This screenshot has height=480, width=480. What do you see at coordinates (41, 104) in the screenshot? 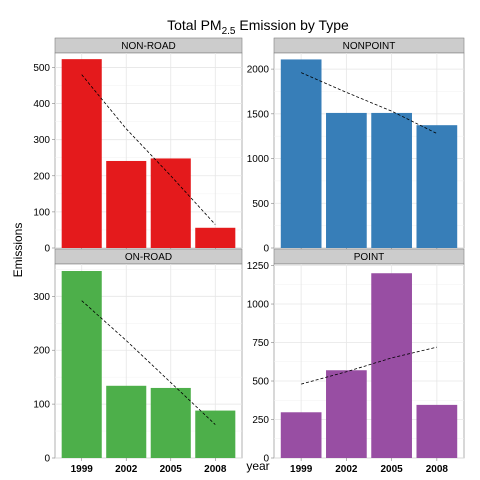
I see `y-tick-label: 400` at bounding box center [41, 104].